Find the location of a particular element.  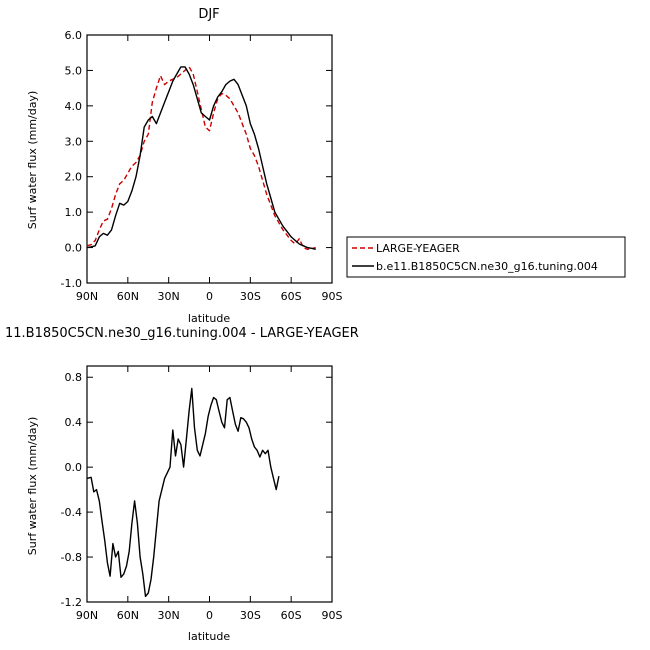

top-chart-xlabel: latitude is located at coordinates (209, 318).